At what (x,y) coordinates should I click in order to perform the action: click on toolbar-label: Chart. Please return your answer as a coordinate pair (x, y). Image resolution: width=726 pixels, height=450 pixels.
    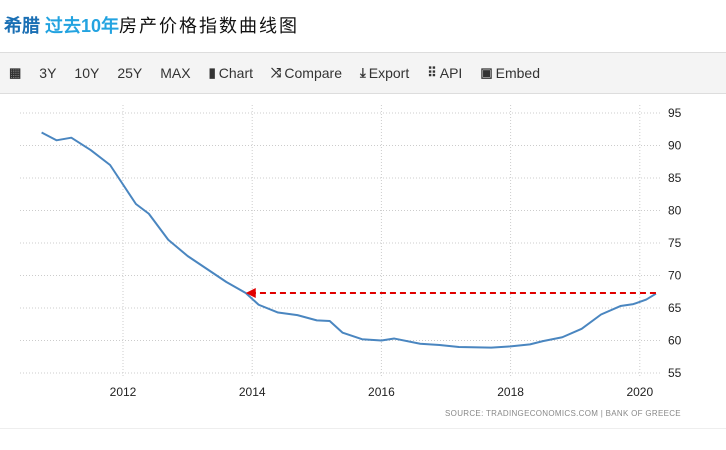
    Looking at the image, I should click on (235, 73).